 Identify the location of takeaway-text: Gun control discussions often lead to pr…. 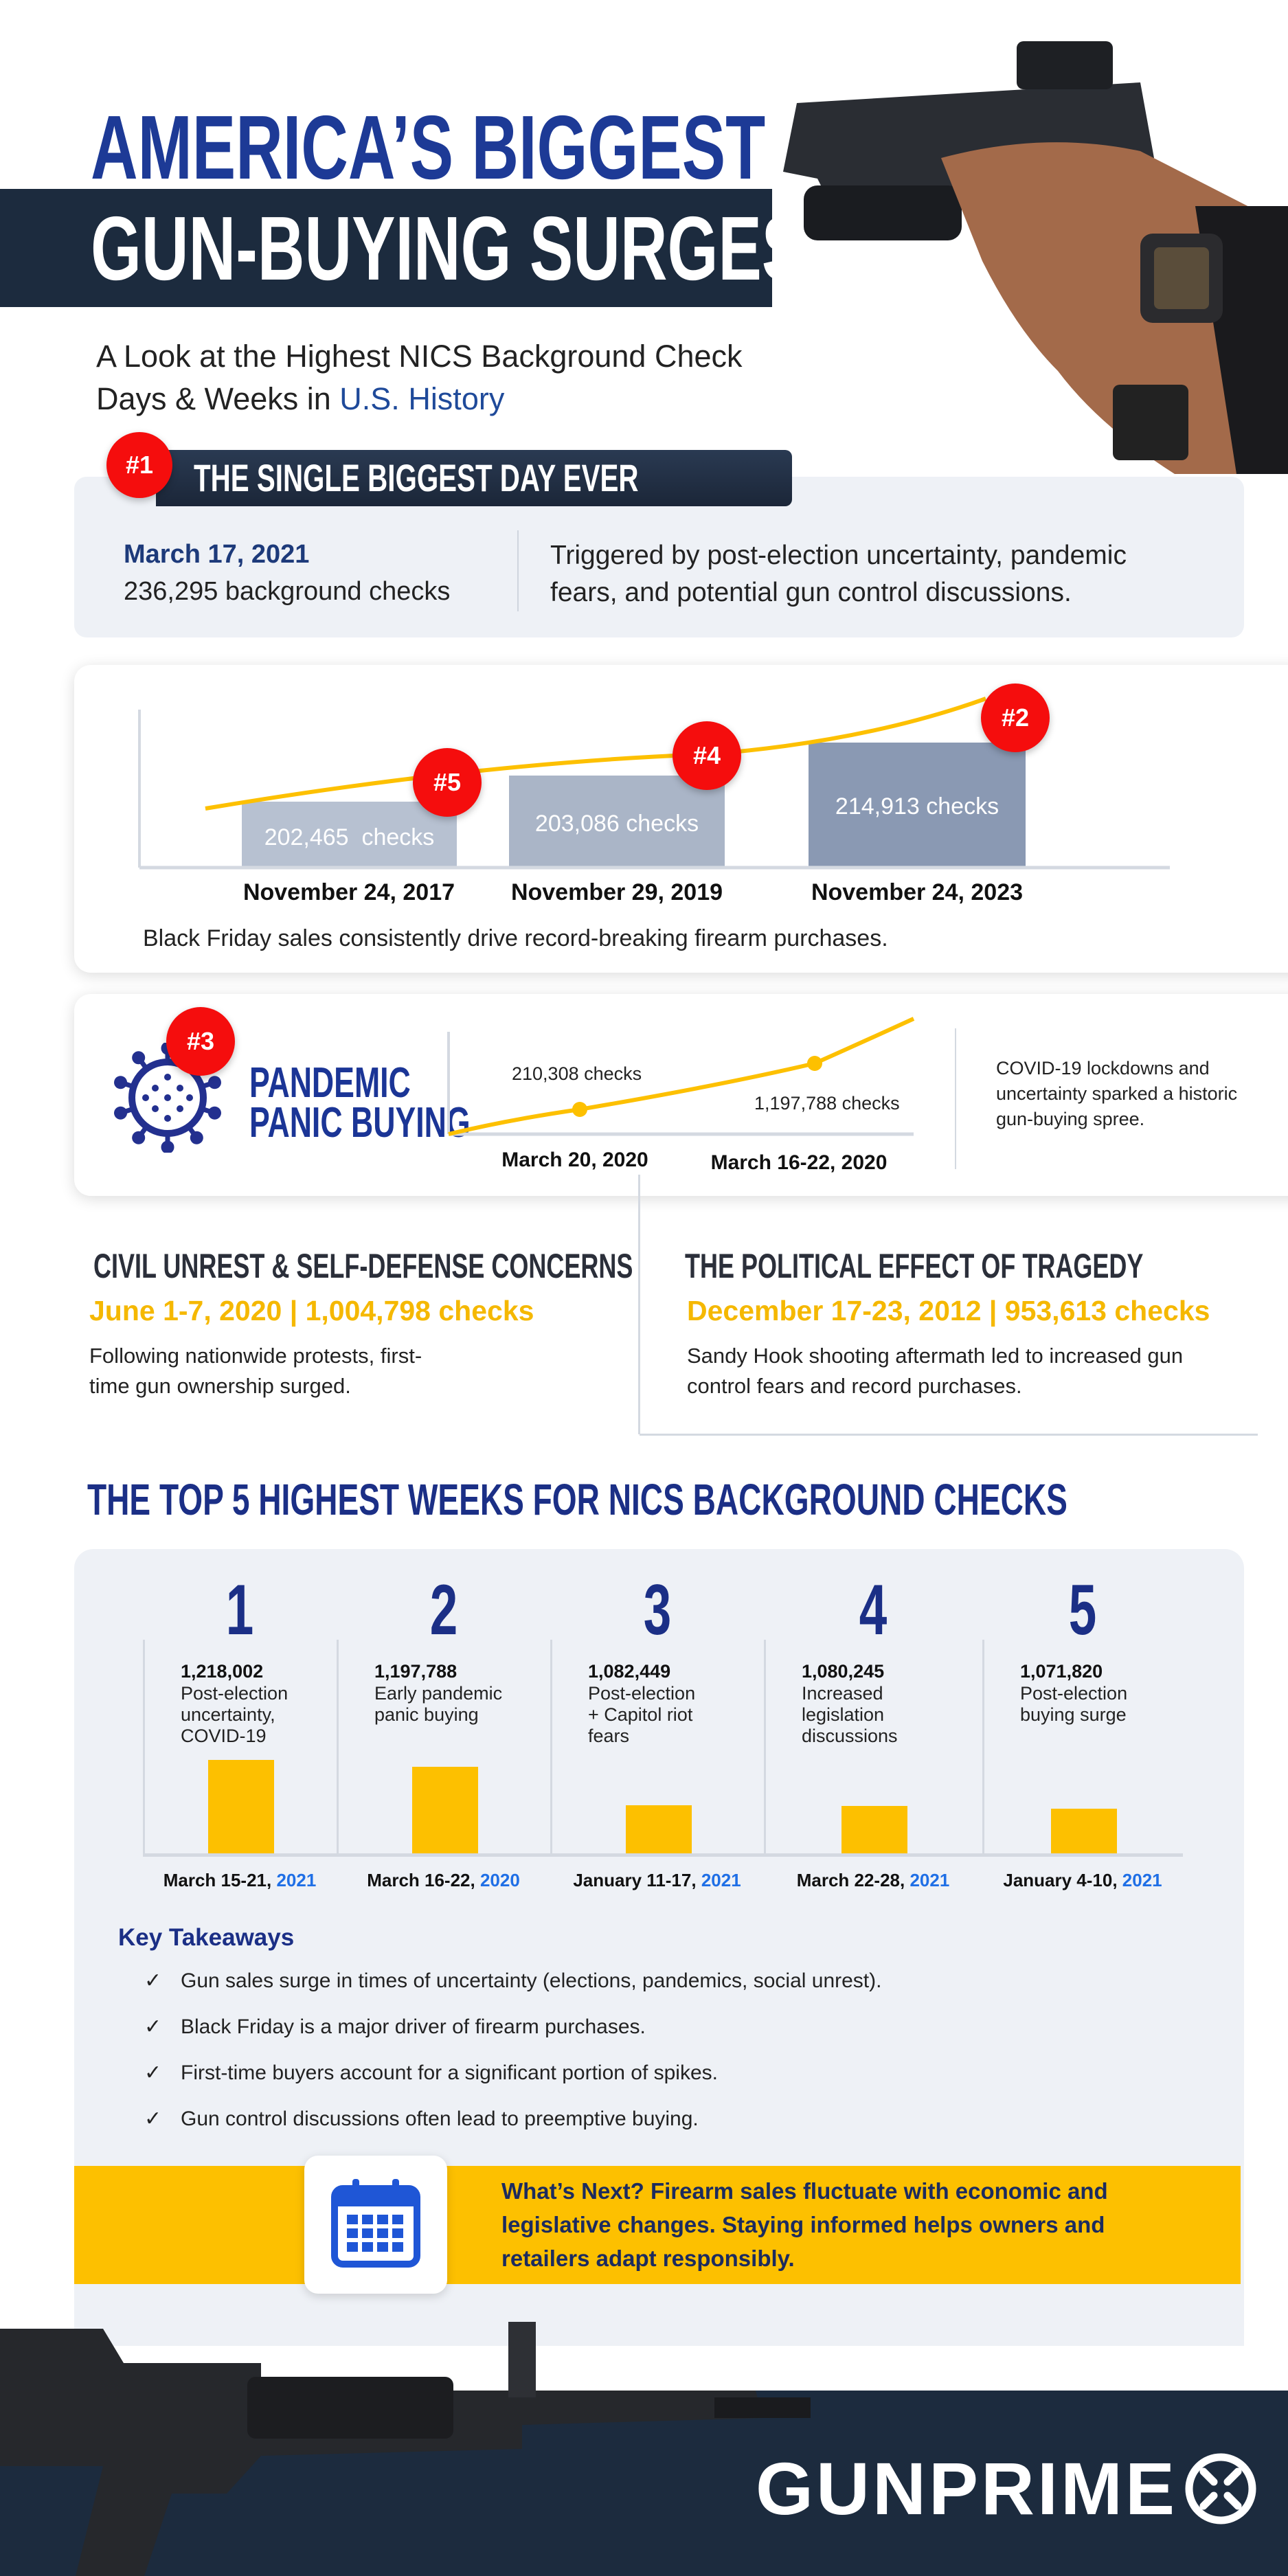
(440, 2119).